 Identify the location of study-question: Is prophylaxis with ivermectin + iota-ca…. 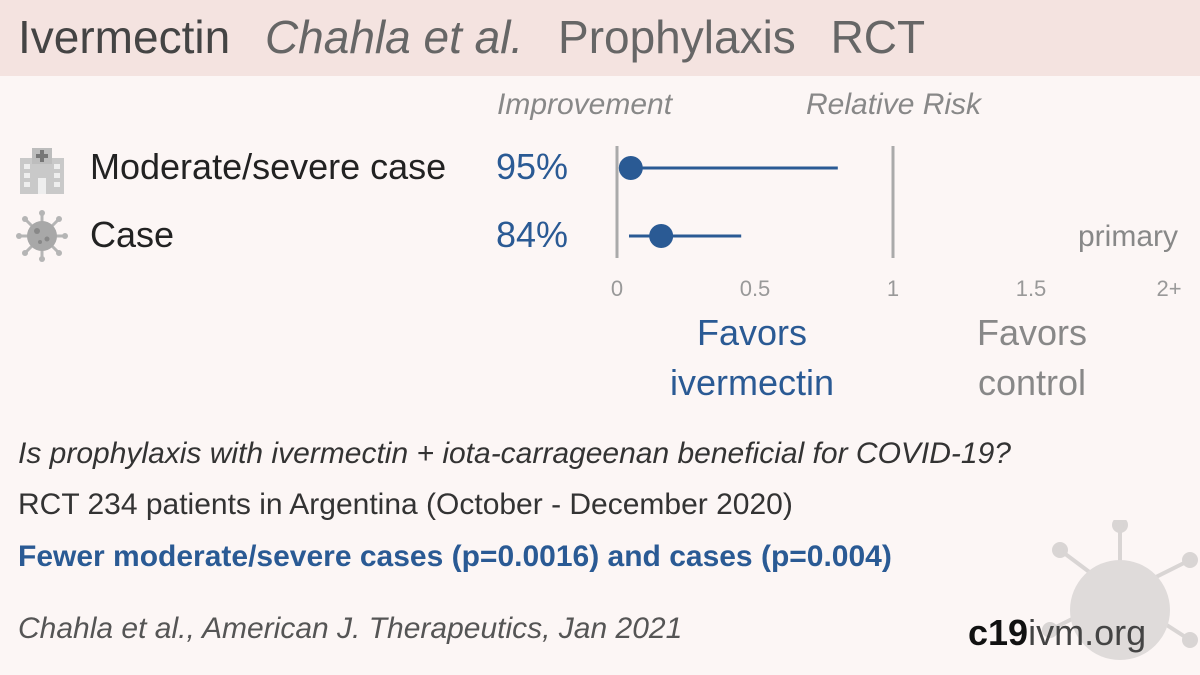
(514, 453).